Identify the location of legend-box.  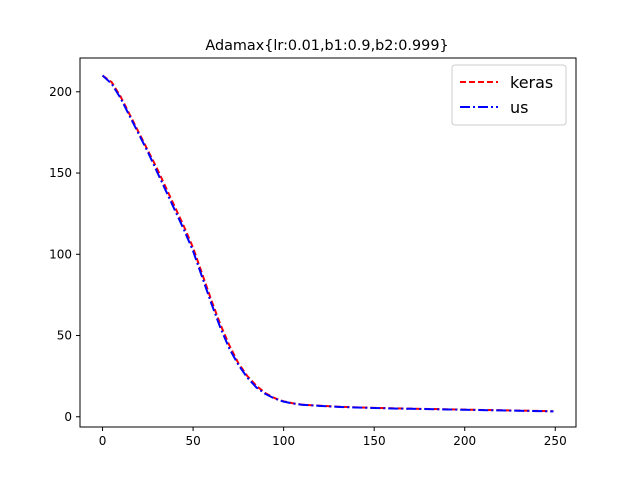
(509, 95).